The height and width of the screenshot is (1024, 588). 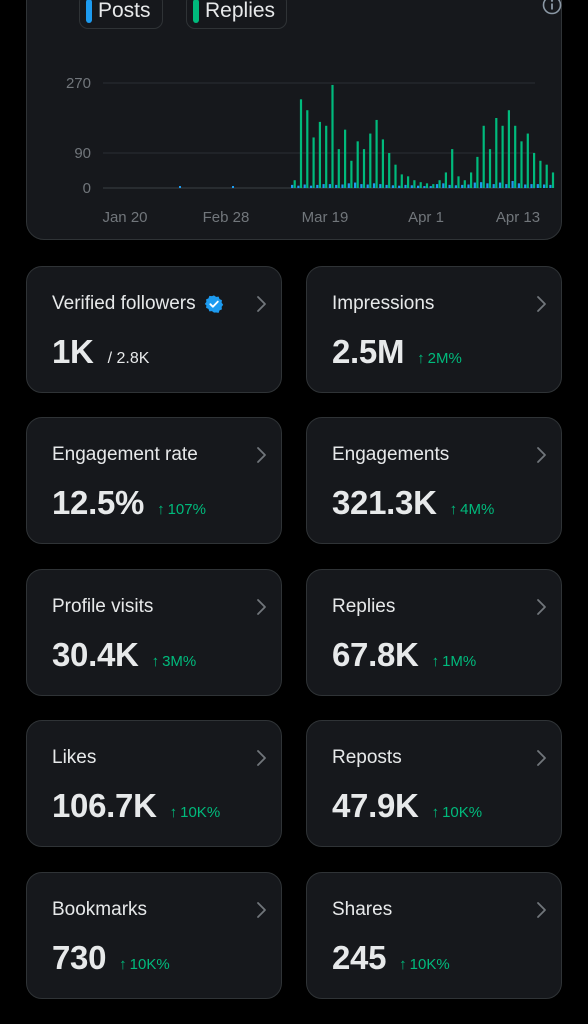 I want to click on stat-card-verified-followers: Verified followers 1K / 2.8K, so click(x=154, y=329).